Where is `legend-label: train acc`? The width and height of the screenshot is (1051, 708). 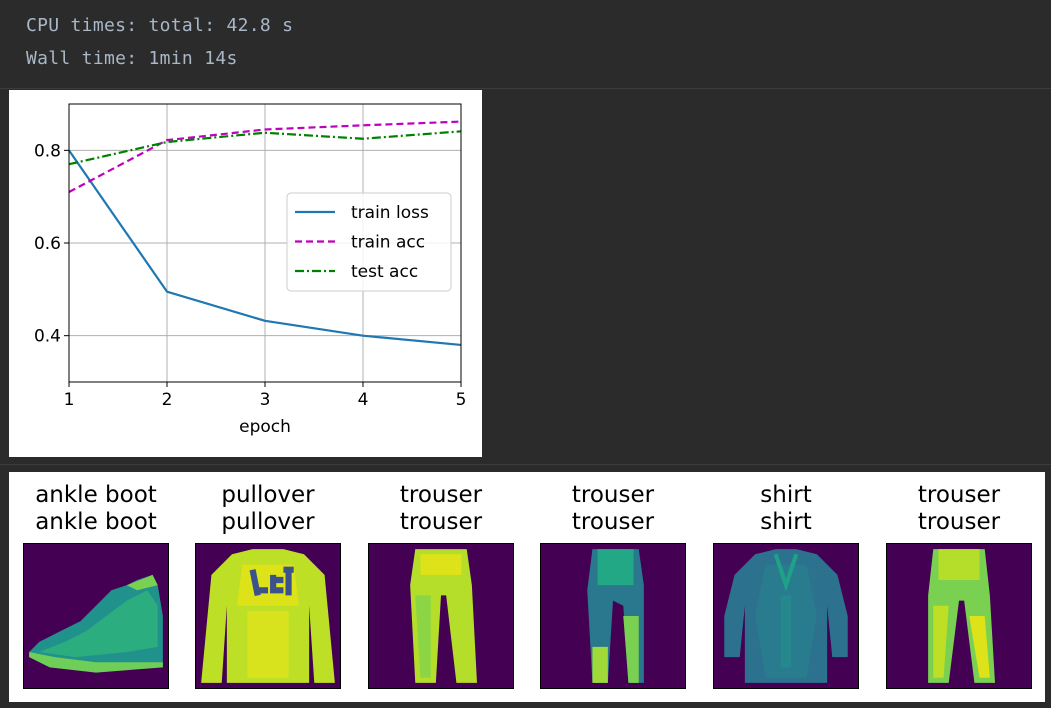
legend-label: train acc is located at coordinates (388, 243).